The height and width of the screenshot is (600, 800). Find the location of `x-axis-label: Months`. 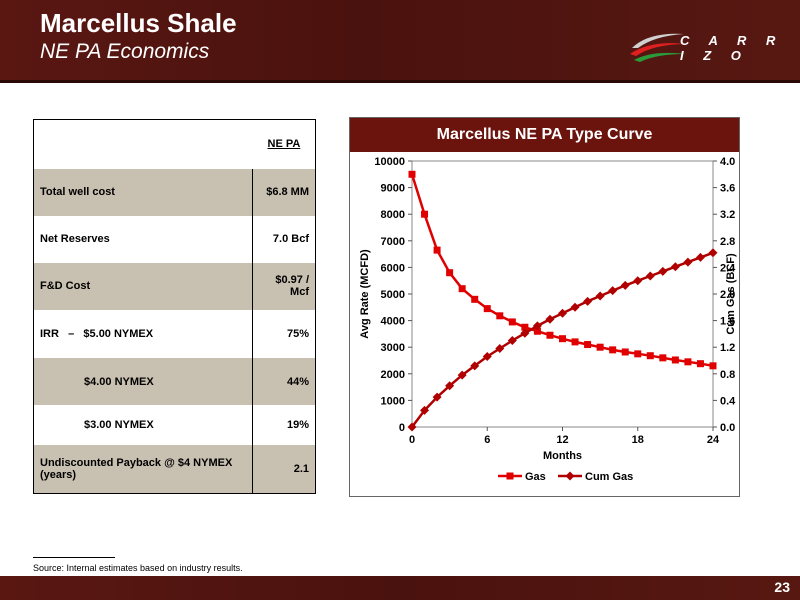

x-axis-label: Months is located at coordinates (562, 456).